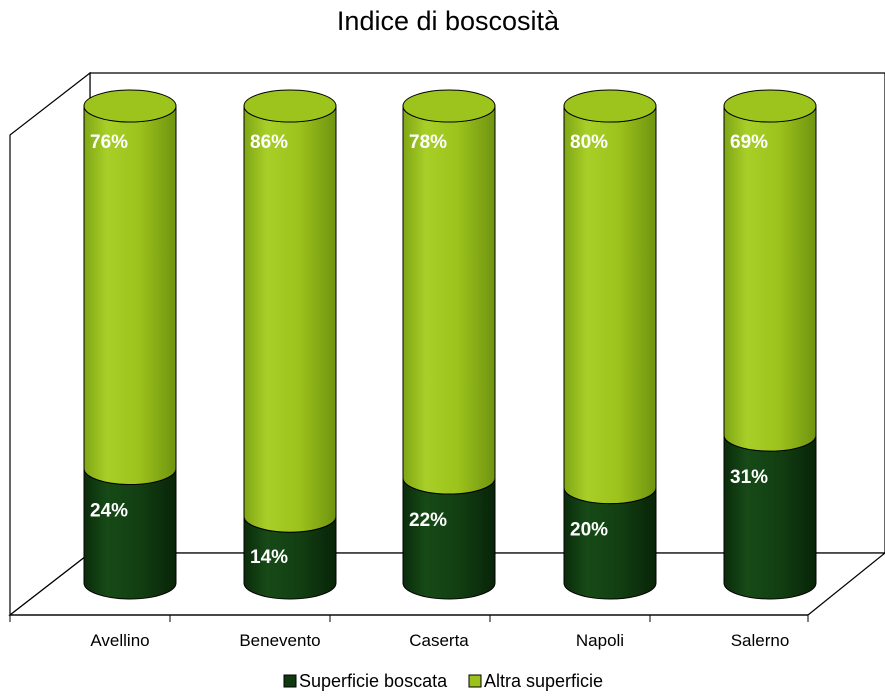  I want to click on bar-cap-napoli, so click(610, 106).